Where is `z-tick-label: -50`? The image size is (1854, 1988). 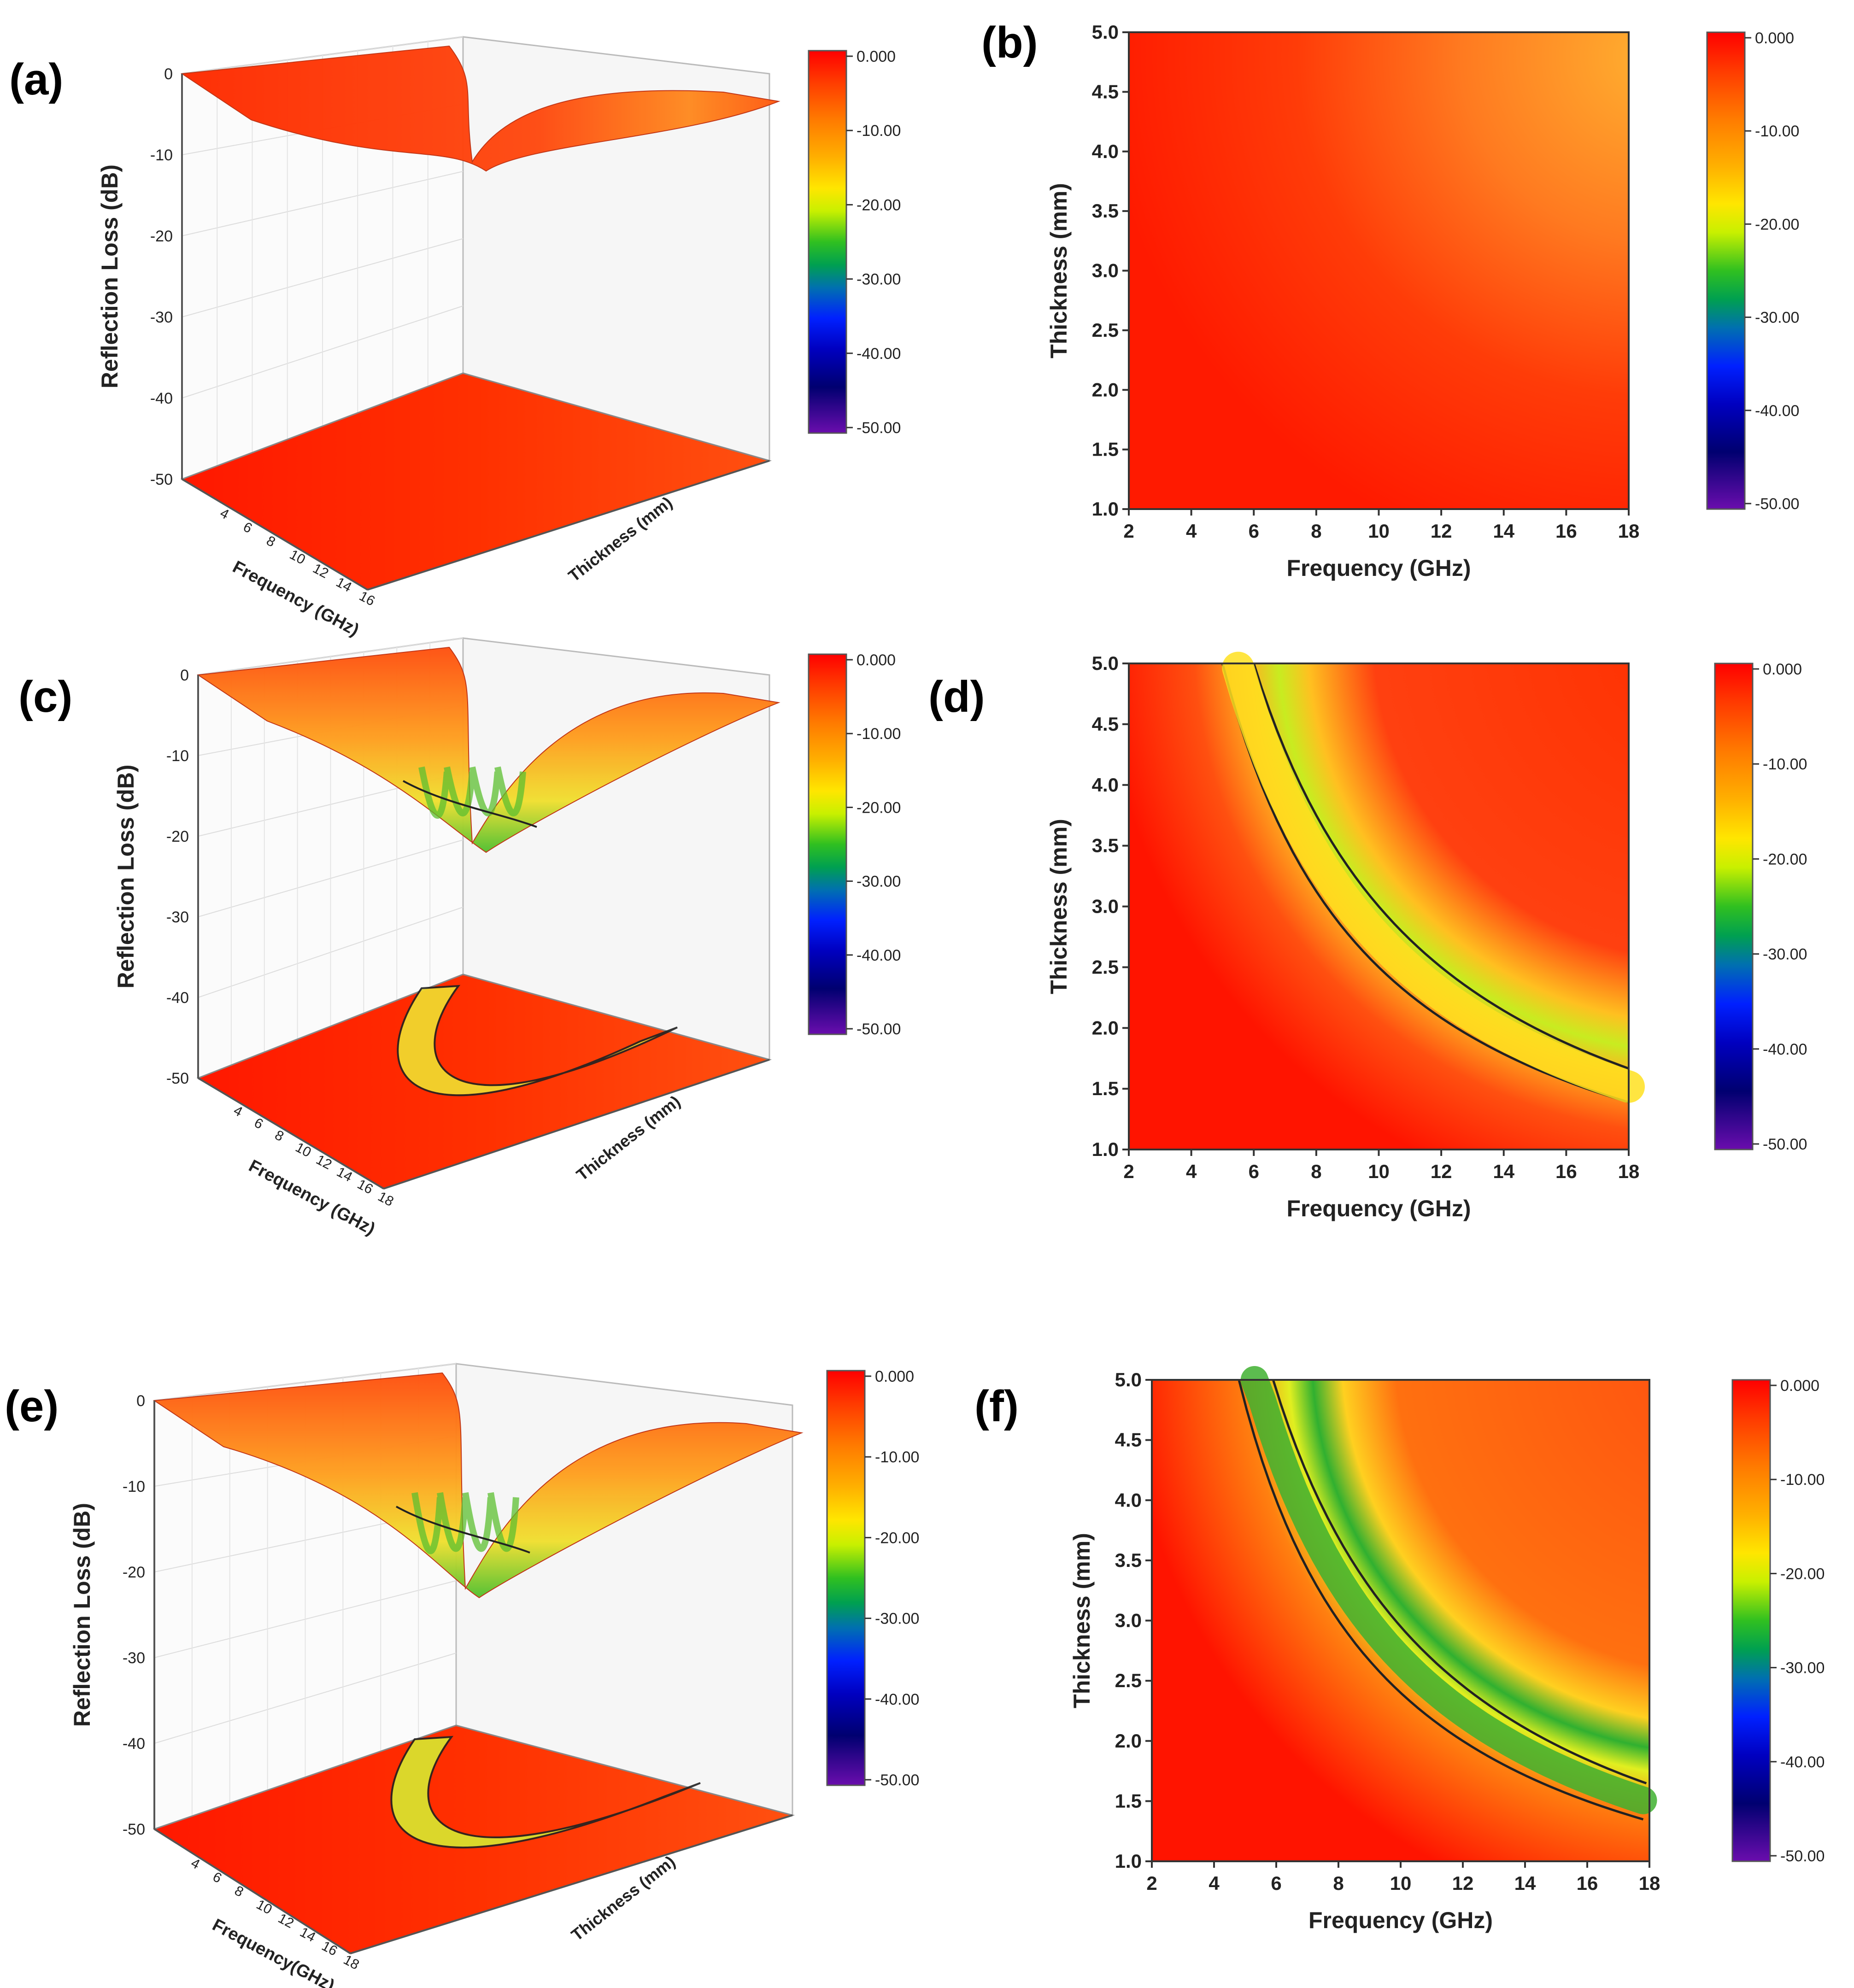
z-tick-label: -50 is located at coordinates (134, 1830).